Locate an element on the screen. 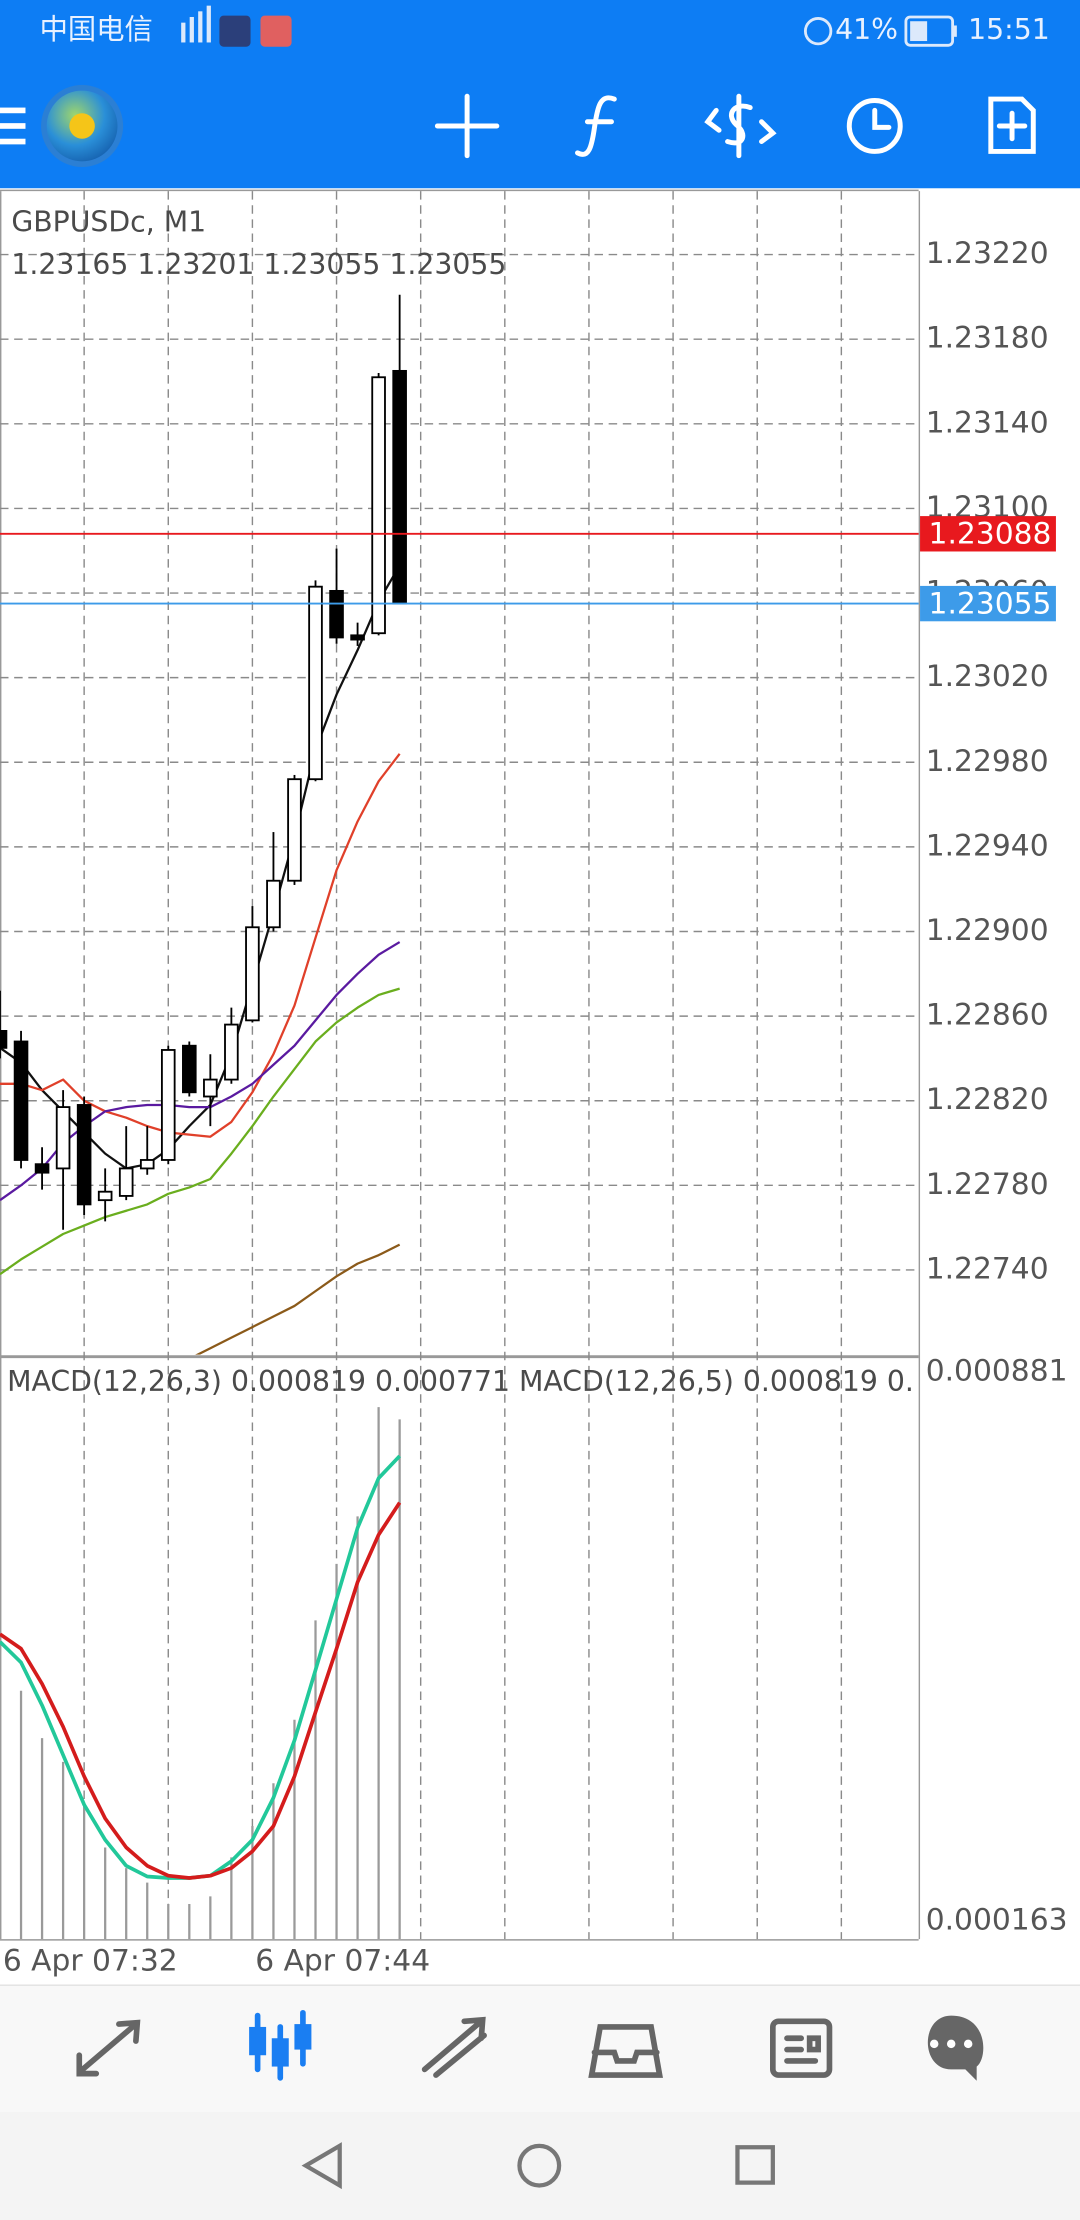 Image resolution: width=1080 pixels, height=2220 pixels. battery-level: 41% is located at coordinates (866, 29).